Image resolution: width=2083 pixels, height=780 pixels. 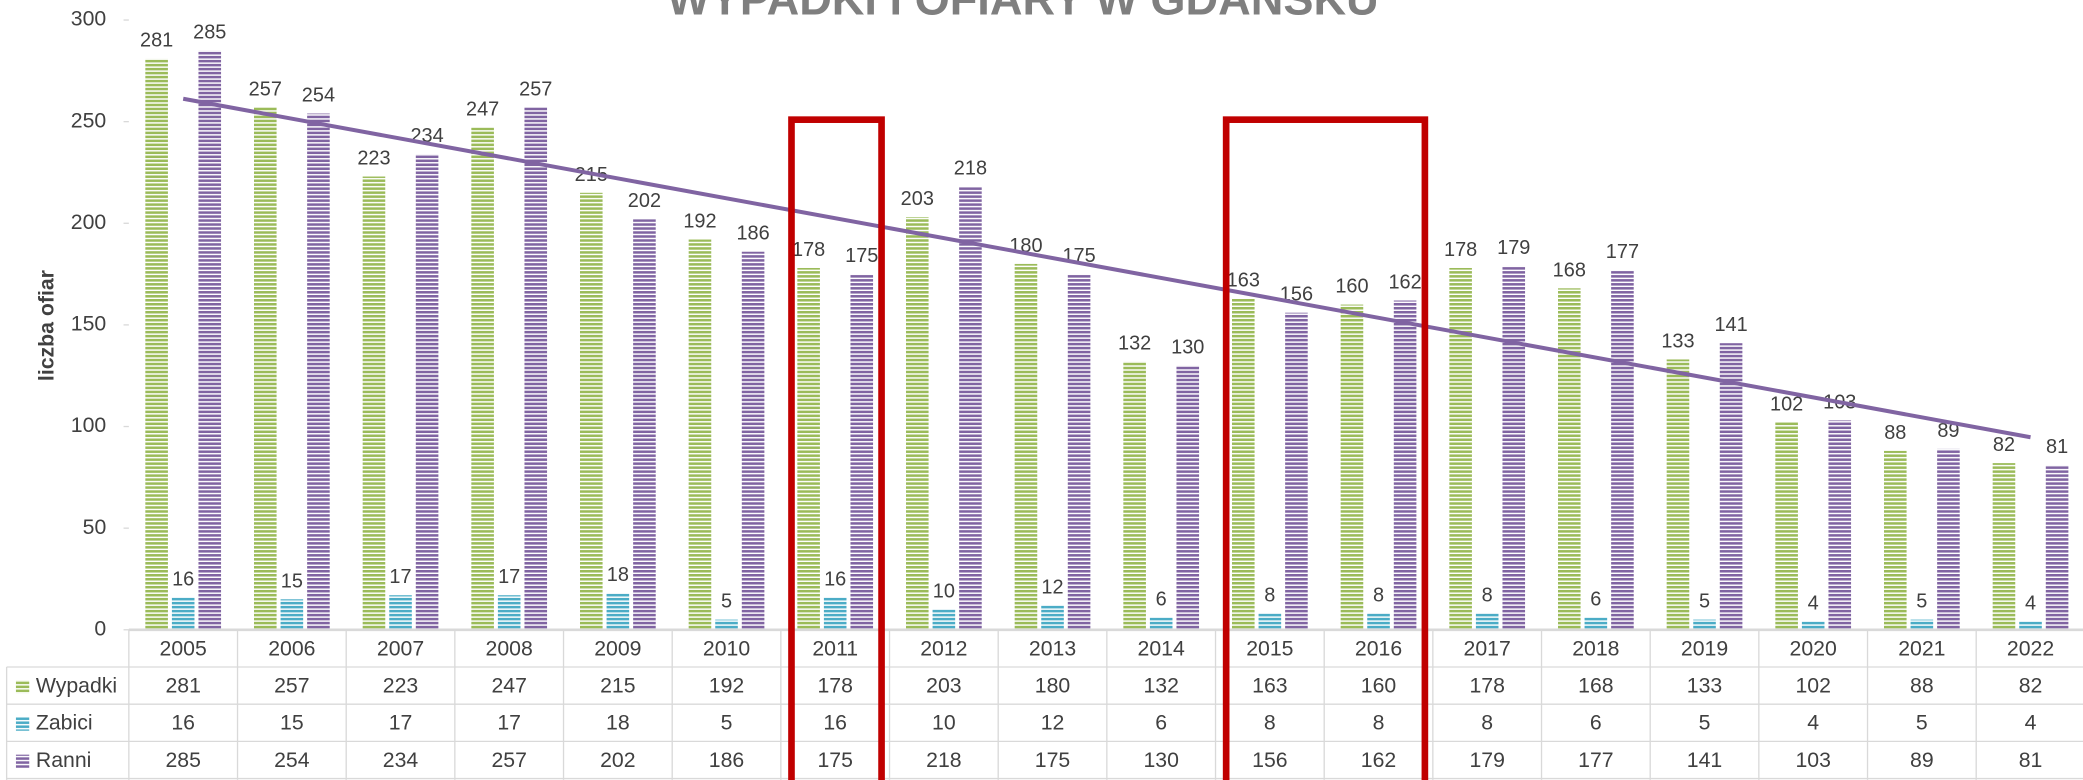 What do you see at coordinates (1269, 596) in the screenshot?
I see `data-label: 8` at bounding box center [1269, 596].